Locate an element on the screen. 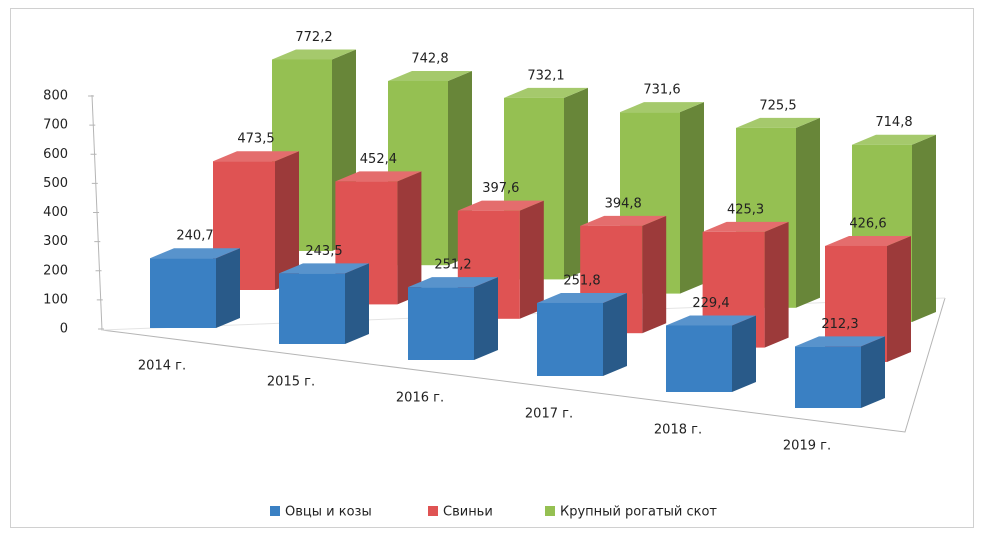 This screenshot has height=536, width=984. y-tick-label: 600 is located at coordinates (55, 154).